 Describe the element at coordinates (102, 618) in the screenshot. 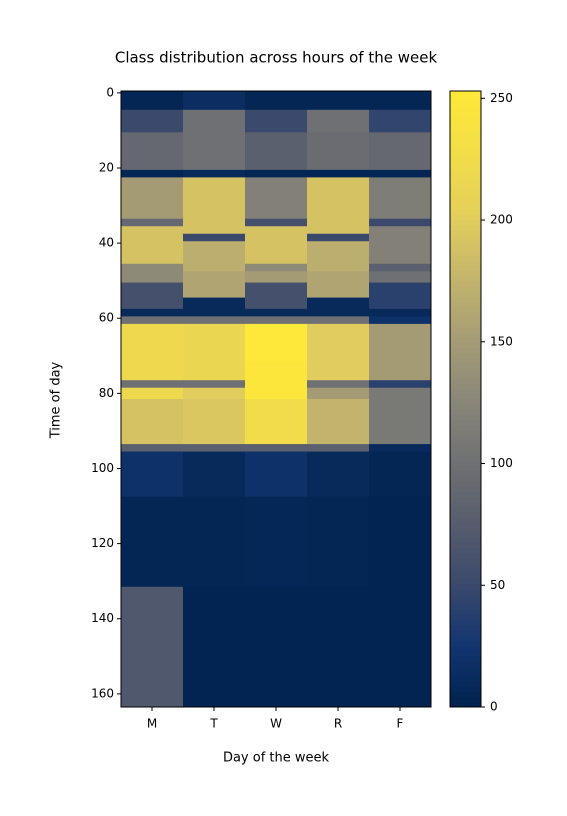

I see `y-tick-label: 140` at that location.